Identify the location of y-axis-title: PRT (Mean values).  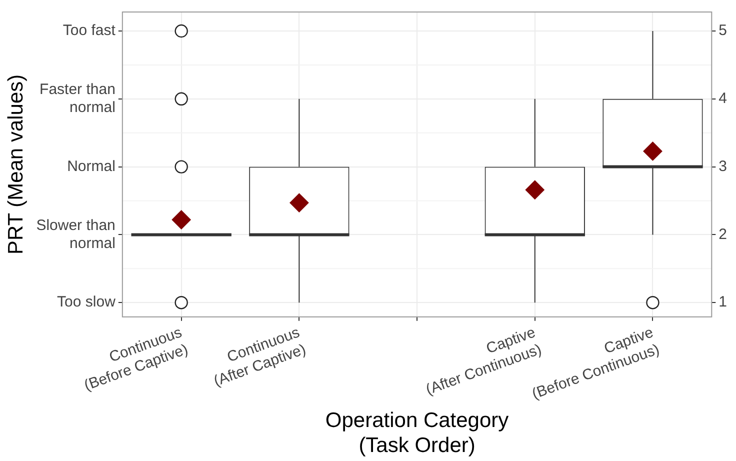
(16, 164).